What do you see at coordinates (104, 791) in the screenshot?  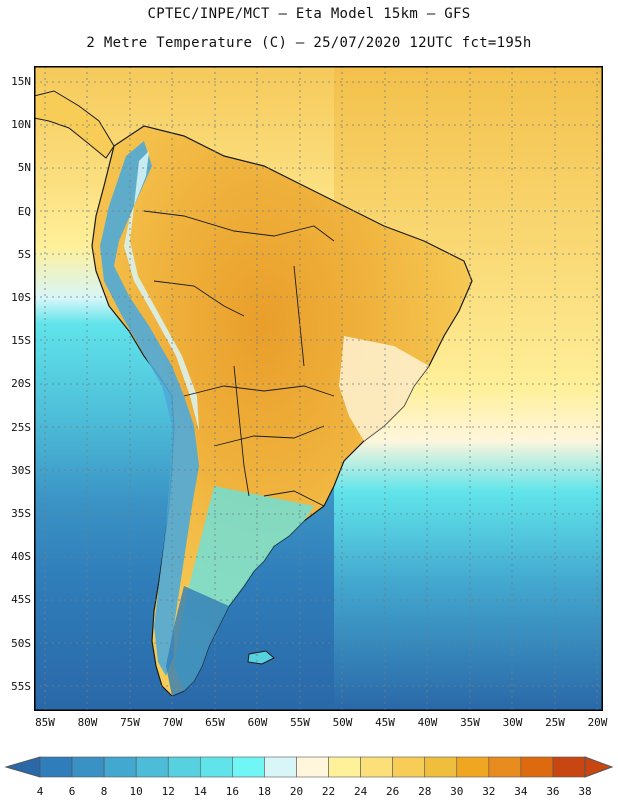 I see `colorbar-label: 8` at bounding box center [104, 791].